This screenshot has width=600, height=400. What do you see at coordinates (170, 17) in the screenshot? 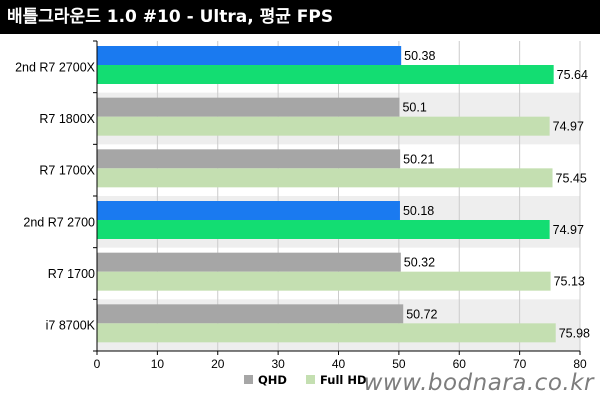
I see `chart-title: 배틀그라운드 1.0 #10 - Ultra, 평균 FPS` at bounding box center [170, 17].